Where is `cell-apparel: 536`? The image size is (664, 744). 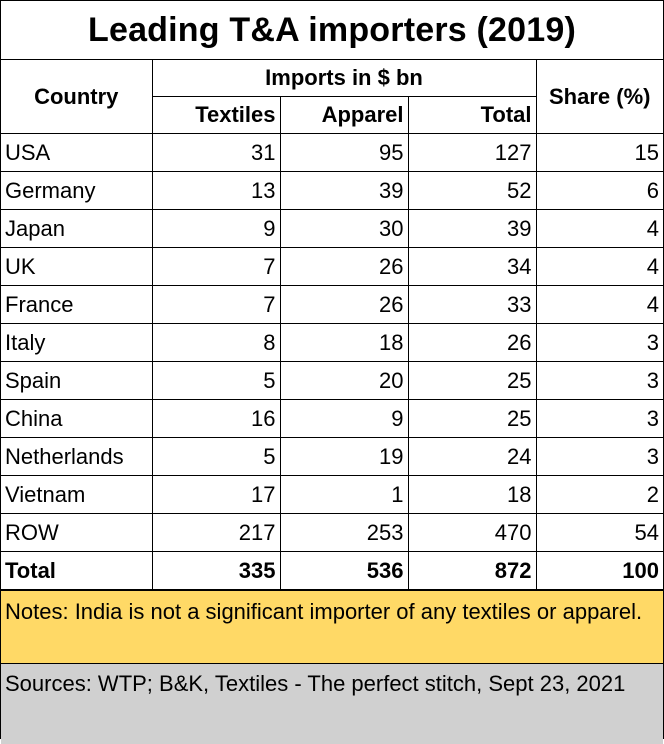 cell-apparel: 536 is located at coordinates (344, 570).